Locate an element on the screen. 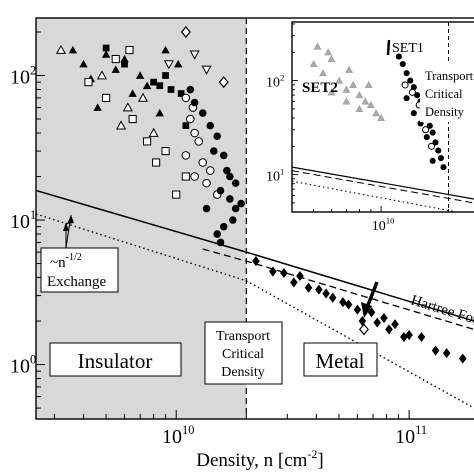  insulator-annotation: Insulator is located at coordinates (115, 359).